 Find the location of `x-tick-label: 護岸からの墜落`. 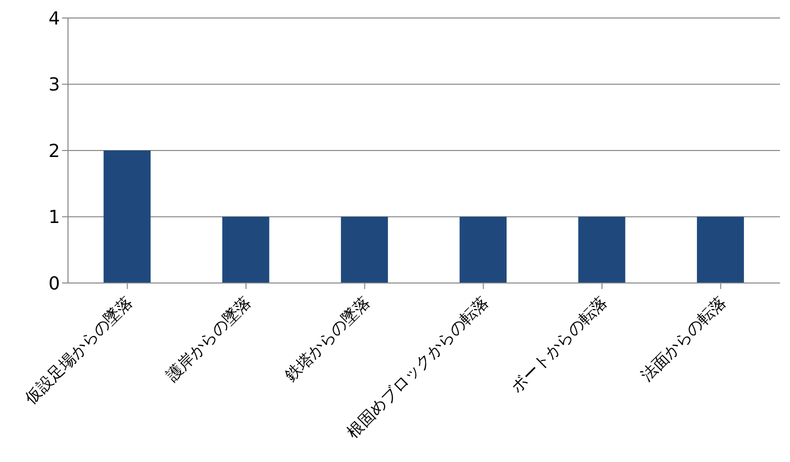

x-tick-label: 護岸からの墜落 is located at coordinates (208, 339).